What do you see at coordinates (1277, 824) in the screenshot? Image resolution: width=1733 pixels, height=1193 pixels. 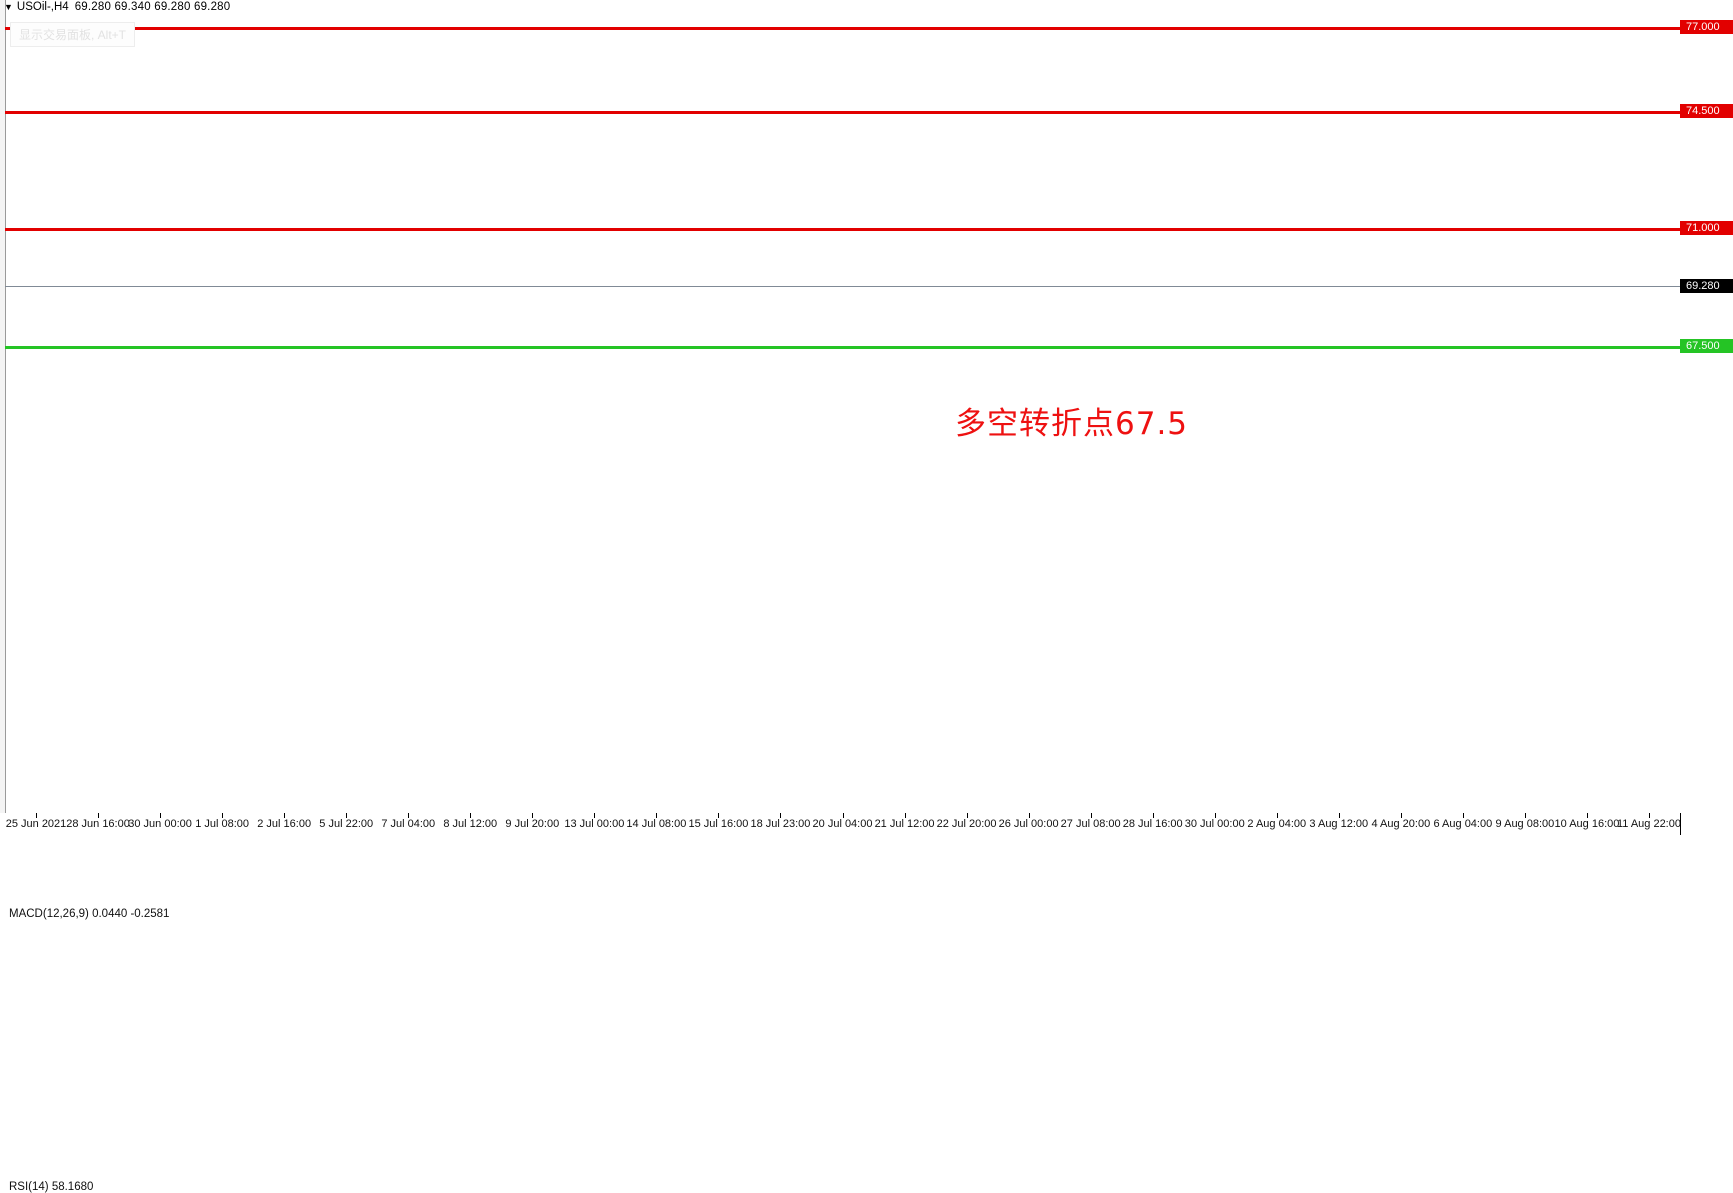 I see `time-tick-label: 2 Aug 04:00` at bounding box center [1277, 824].